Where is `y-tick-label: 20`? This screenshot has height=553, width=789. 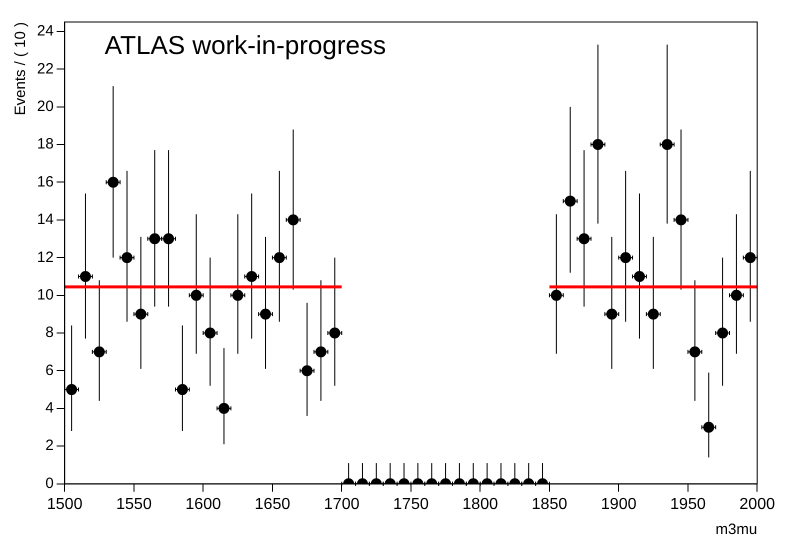
y-tick-label: 20 is located at coordinates (45, 106).